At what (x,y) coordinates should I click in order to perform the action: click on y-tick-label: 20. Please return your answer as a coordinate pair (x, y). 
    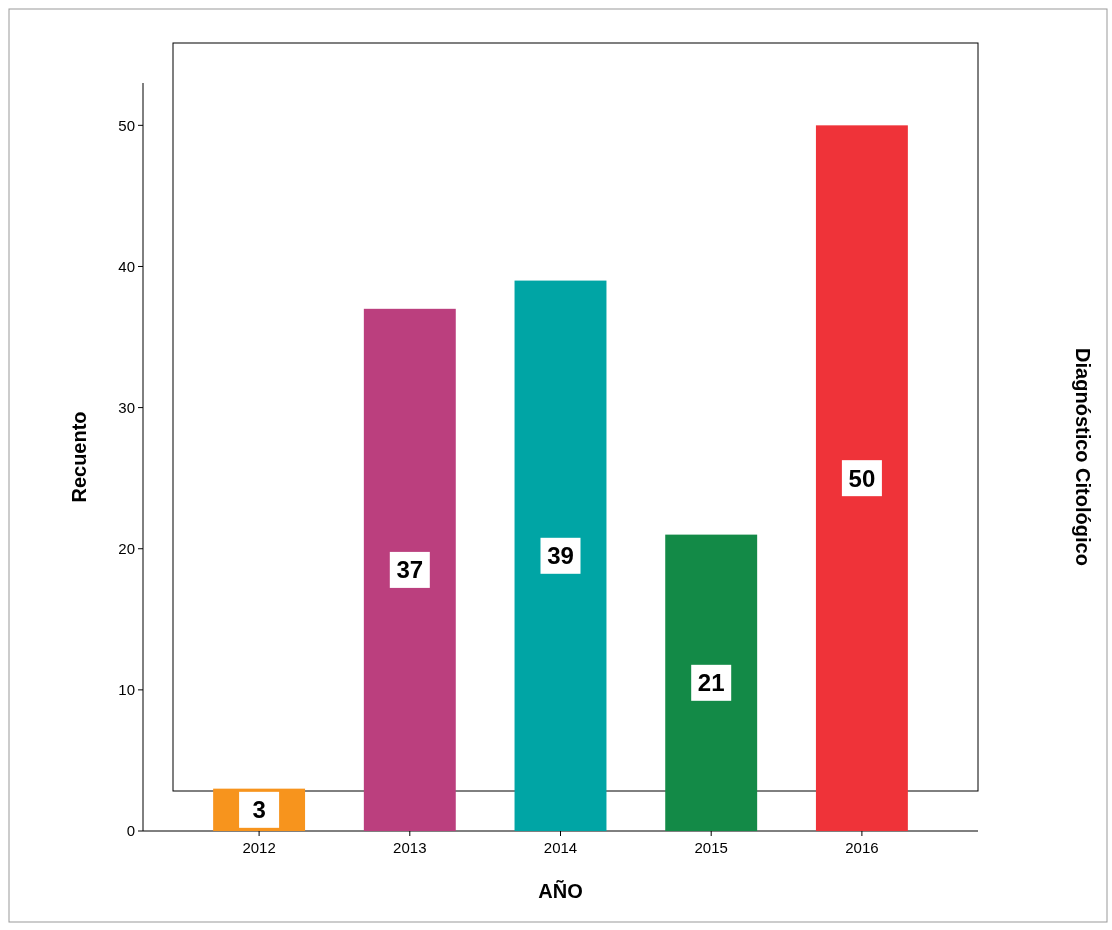
    Looking at the image, I should click on (126, 548).